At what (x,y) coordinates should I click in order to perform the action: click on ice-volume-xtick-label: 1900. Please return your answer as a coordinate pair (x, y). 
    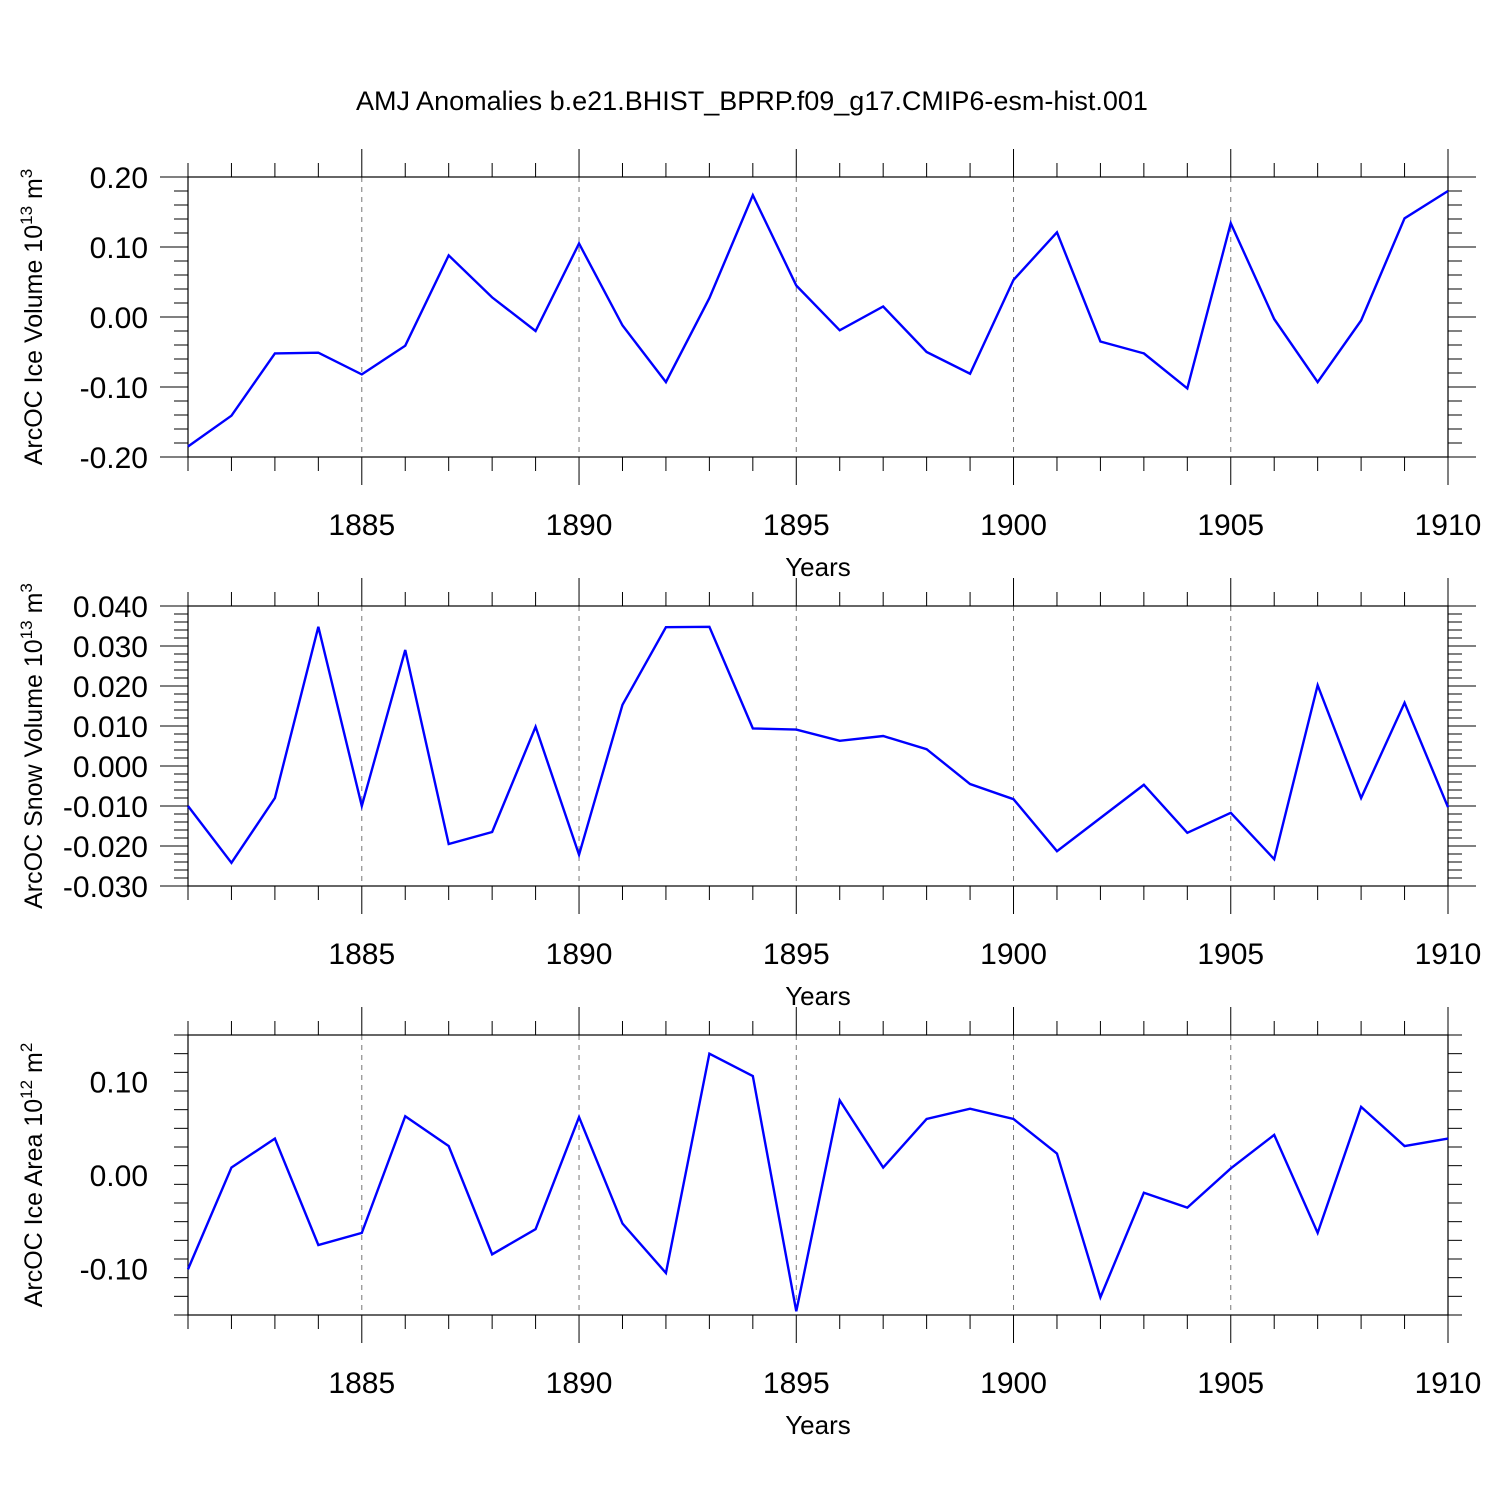
    Looking at the image, I should click on (1013, 525).